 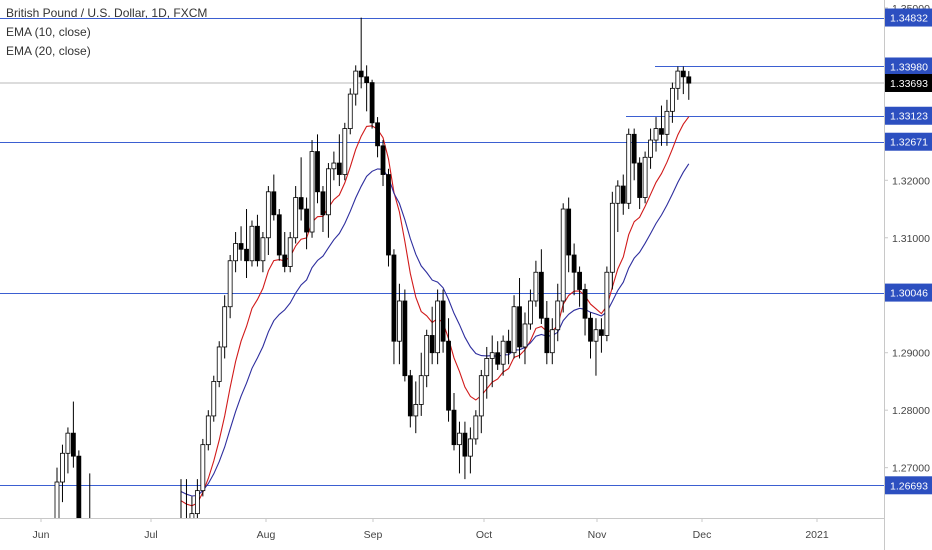 What do you see at coordinates (911, 411) in the screenshot?
I see `price-tick-label: 1.28000` at bounding box center [911, 411].